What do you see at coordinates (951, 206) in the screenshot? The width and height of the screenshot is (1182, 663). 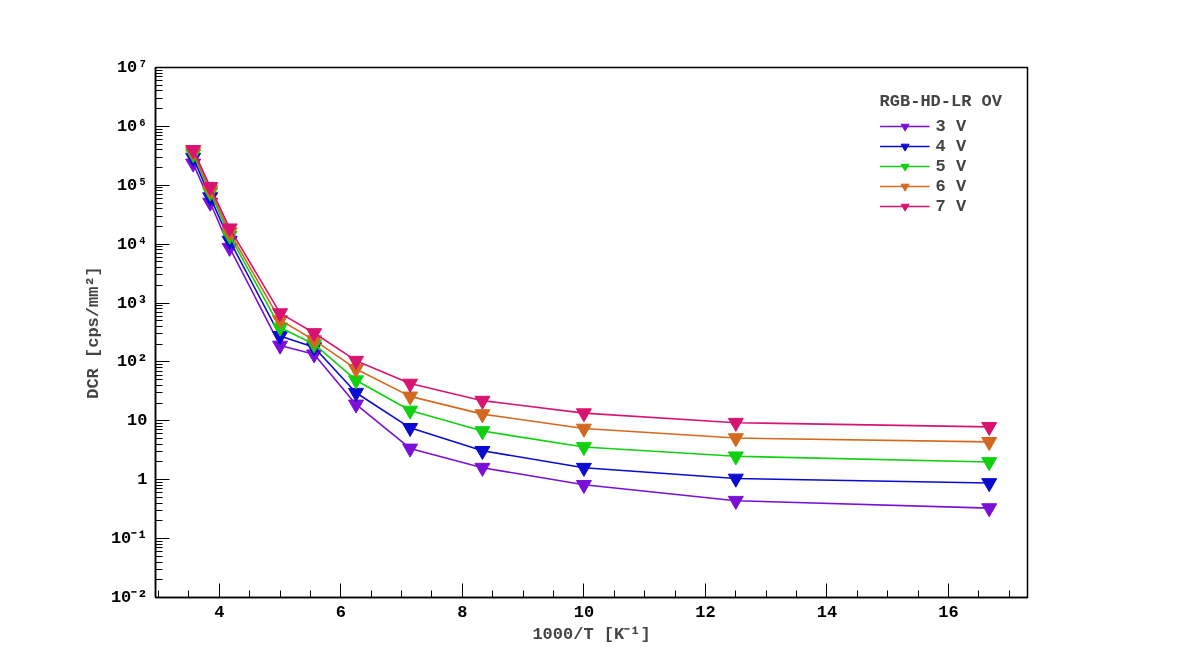 I see `legend-label: 7 V` at bounding box center [951, 206].